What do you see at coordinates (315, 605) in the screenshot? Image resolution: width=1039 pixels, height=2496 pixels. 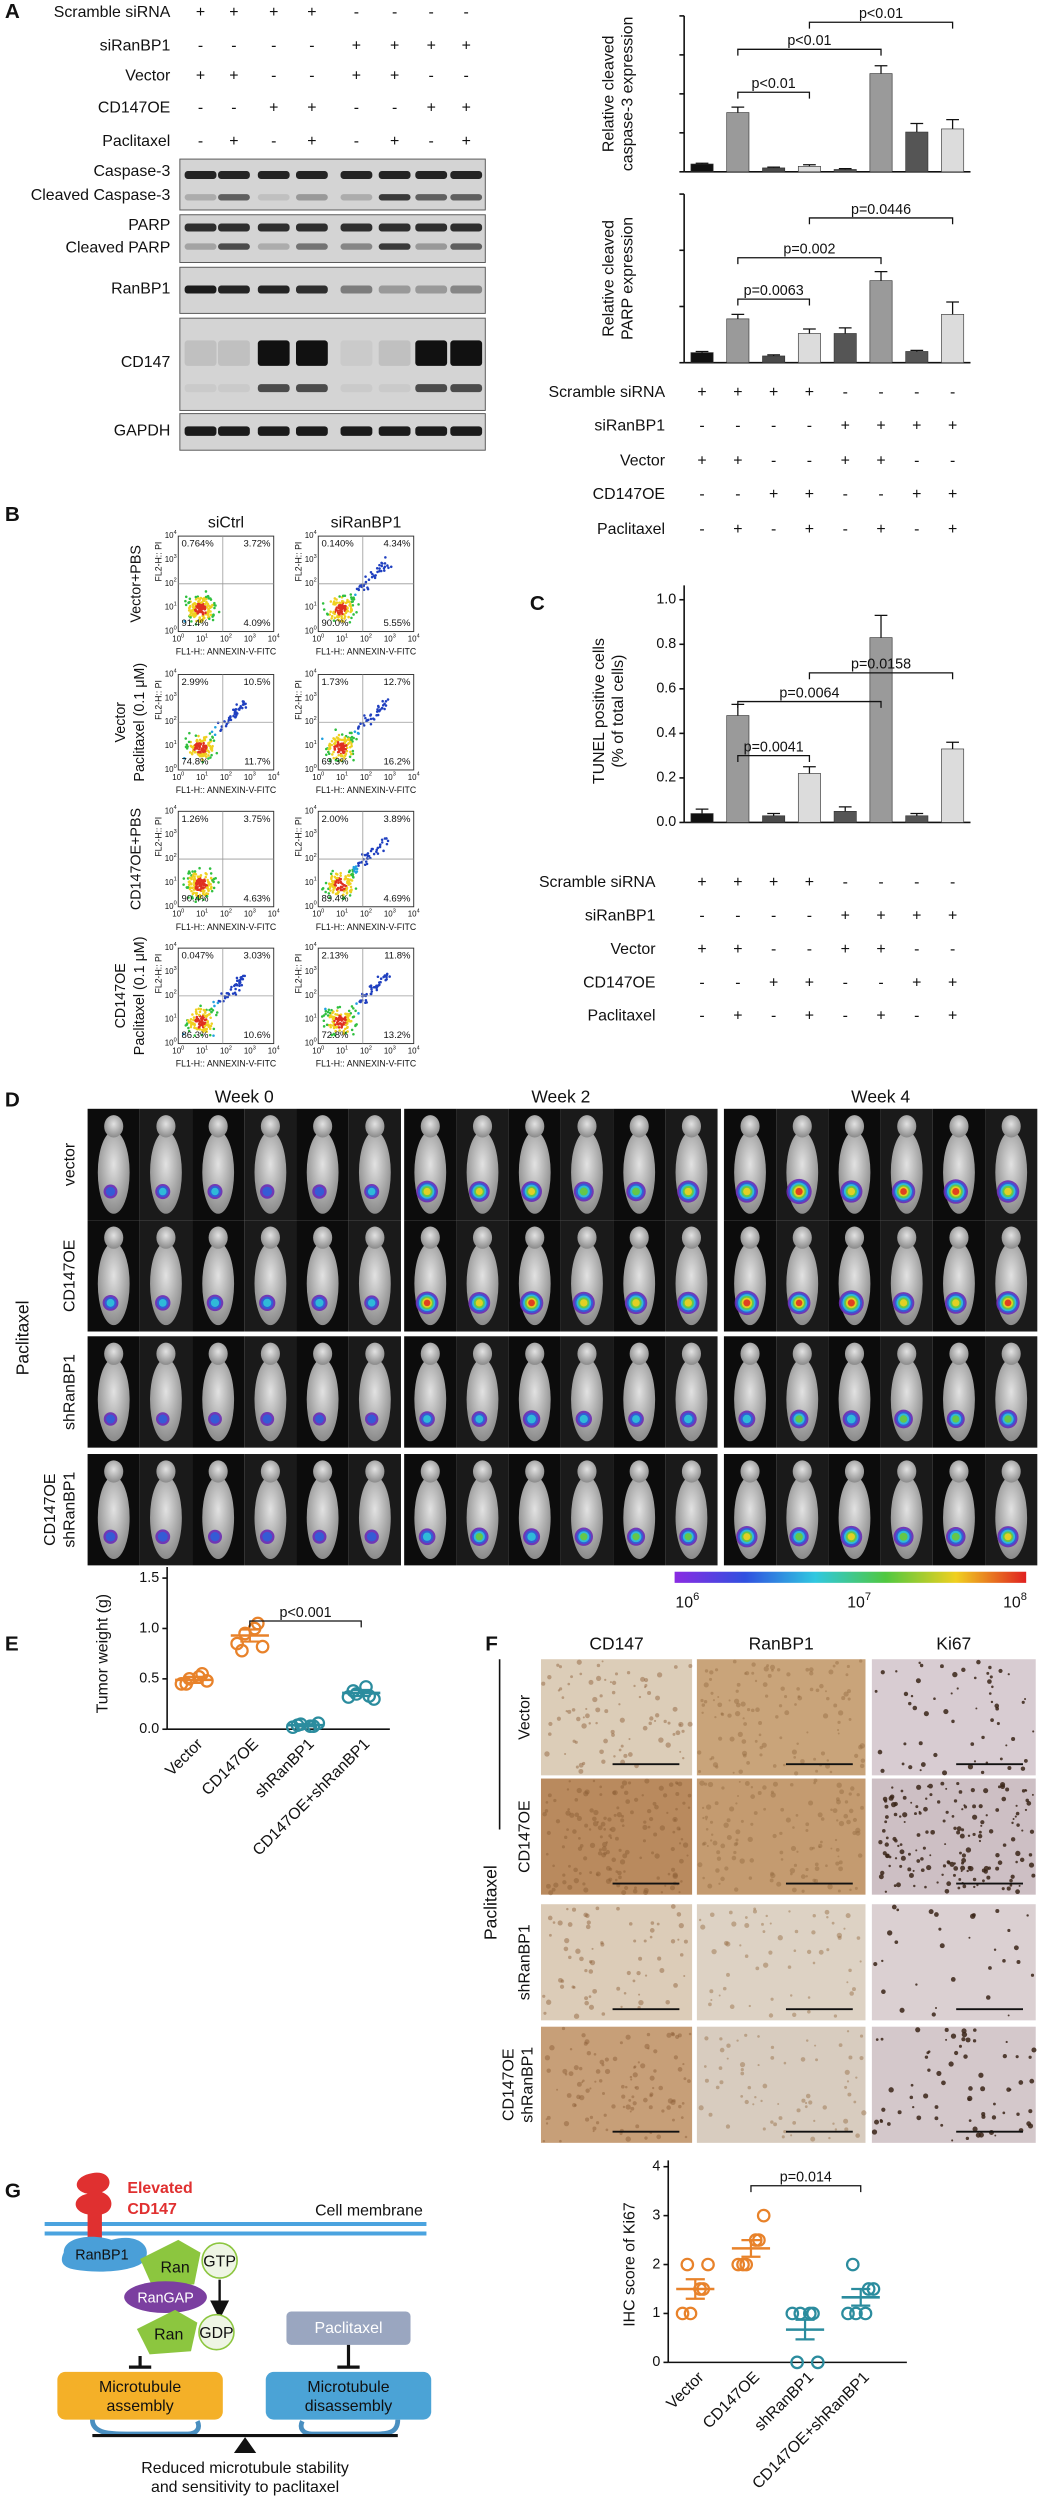 I see `power-exponent: 1` at bounding box center [315, 605].